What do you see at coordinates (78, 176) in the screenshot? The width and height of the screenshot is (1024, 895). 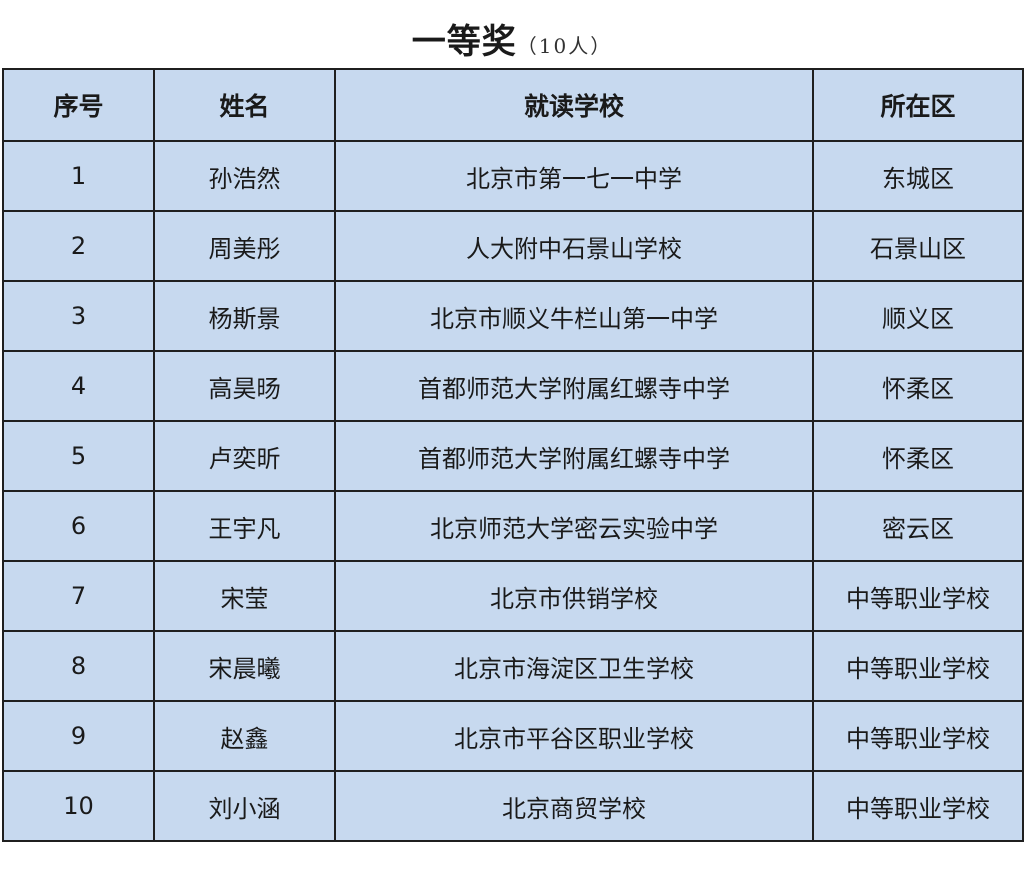 I see `cell-number: 1` at bounding box center [78, 176].